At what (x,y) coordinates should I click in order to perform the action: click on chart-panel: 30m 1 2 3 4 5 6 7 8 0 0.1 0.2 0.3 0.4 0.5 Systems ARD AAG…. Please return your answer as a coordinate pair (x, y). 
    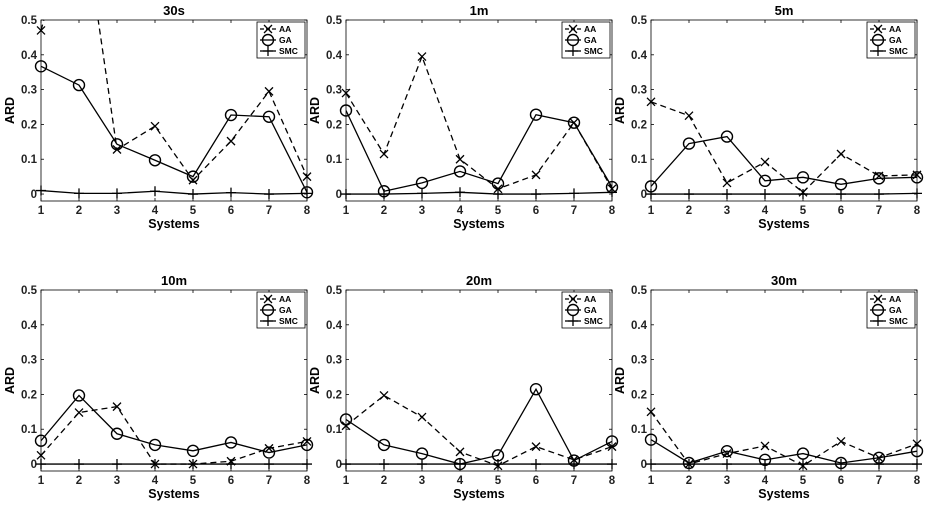
    Looking at the image, I should click on (768, 387).